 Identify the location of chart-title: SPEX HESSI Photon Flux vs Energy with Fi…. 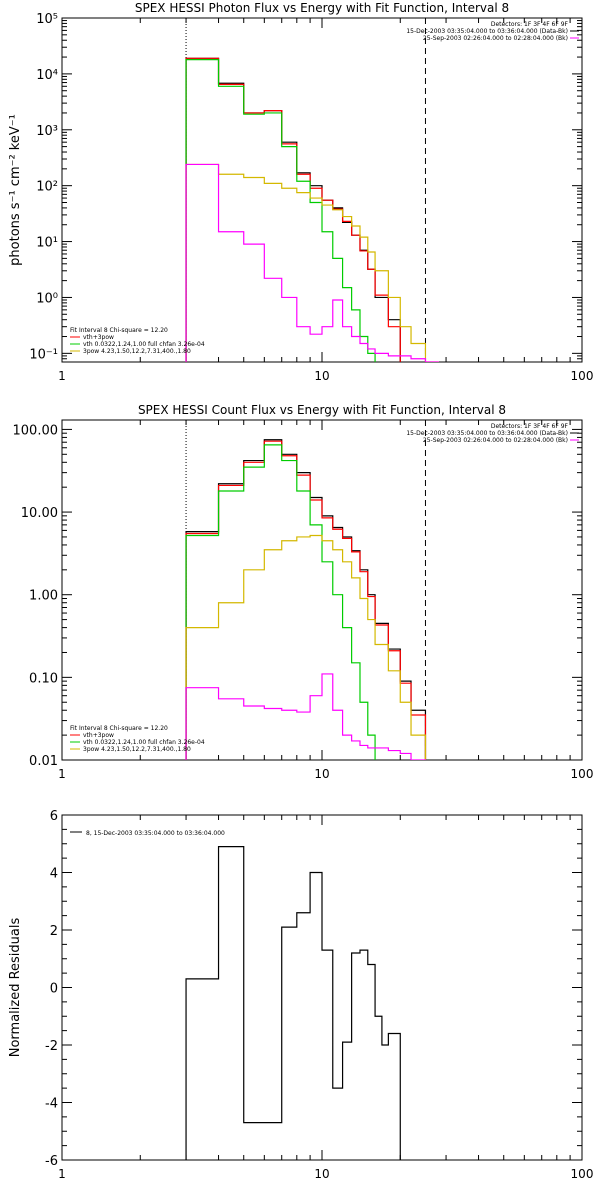
(322, 8).